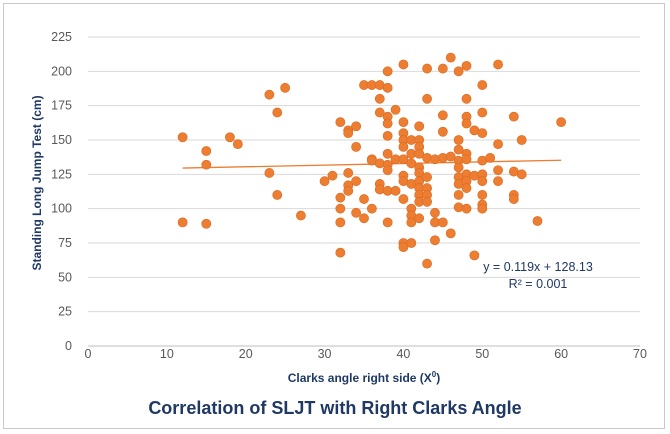 This screenshot has width=670, height=434. What do you see at coordinates (37, 182) in the screenshot?
I see `y-axis-title: Standing Long Jump Test (cm)` at bounding box center [37, 182].